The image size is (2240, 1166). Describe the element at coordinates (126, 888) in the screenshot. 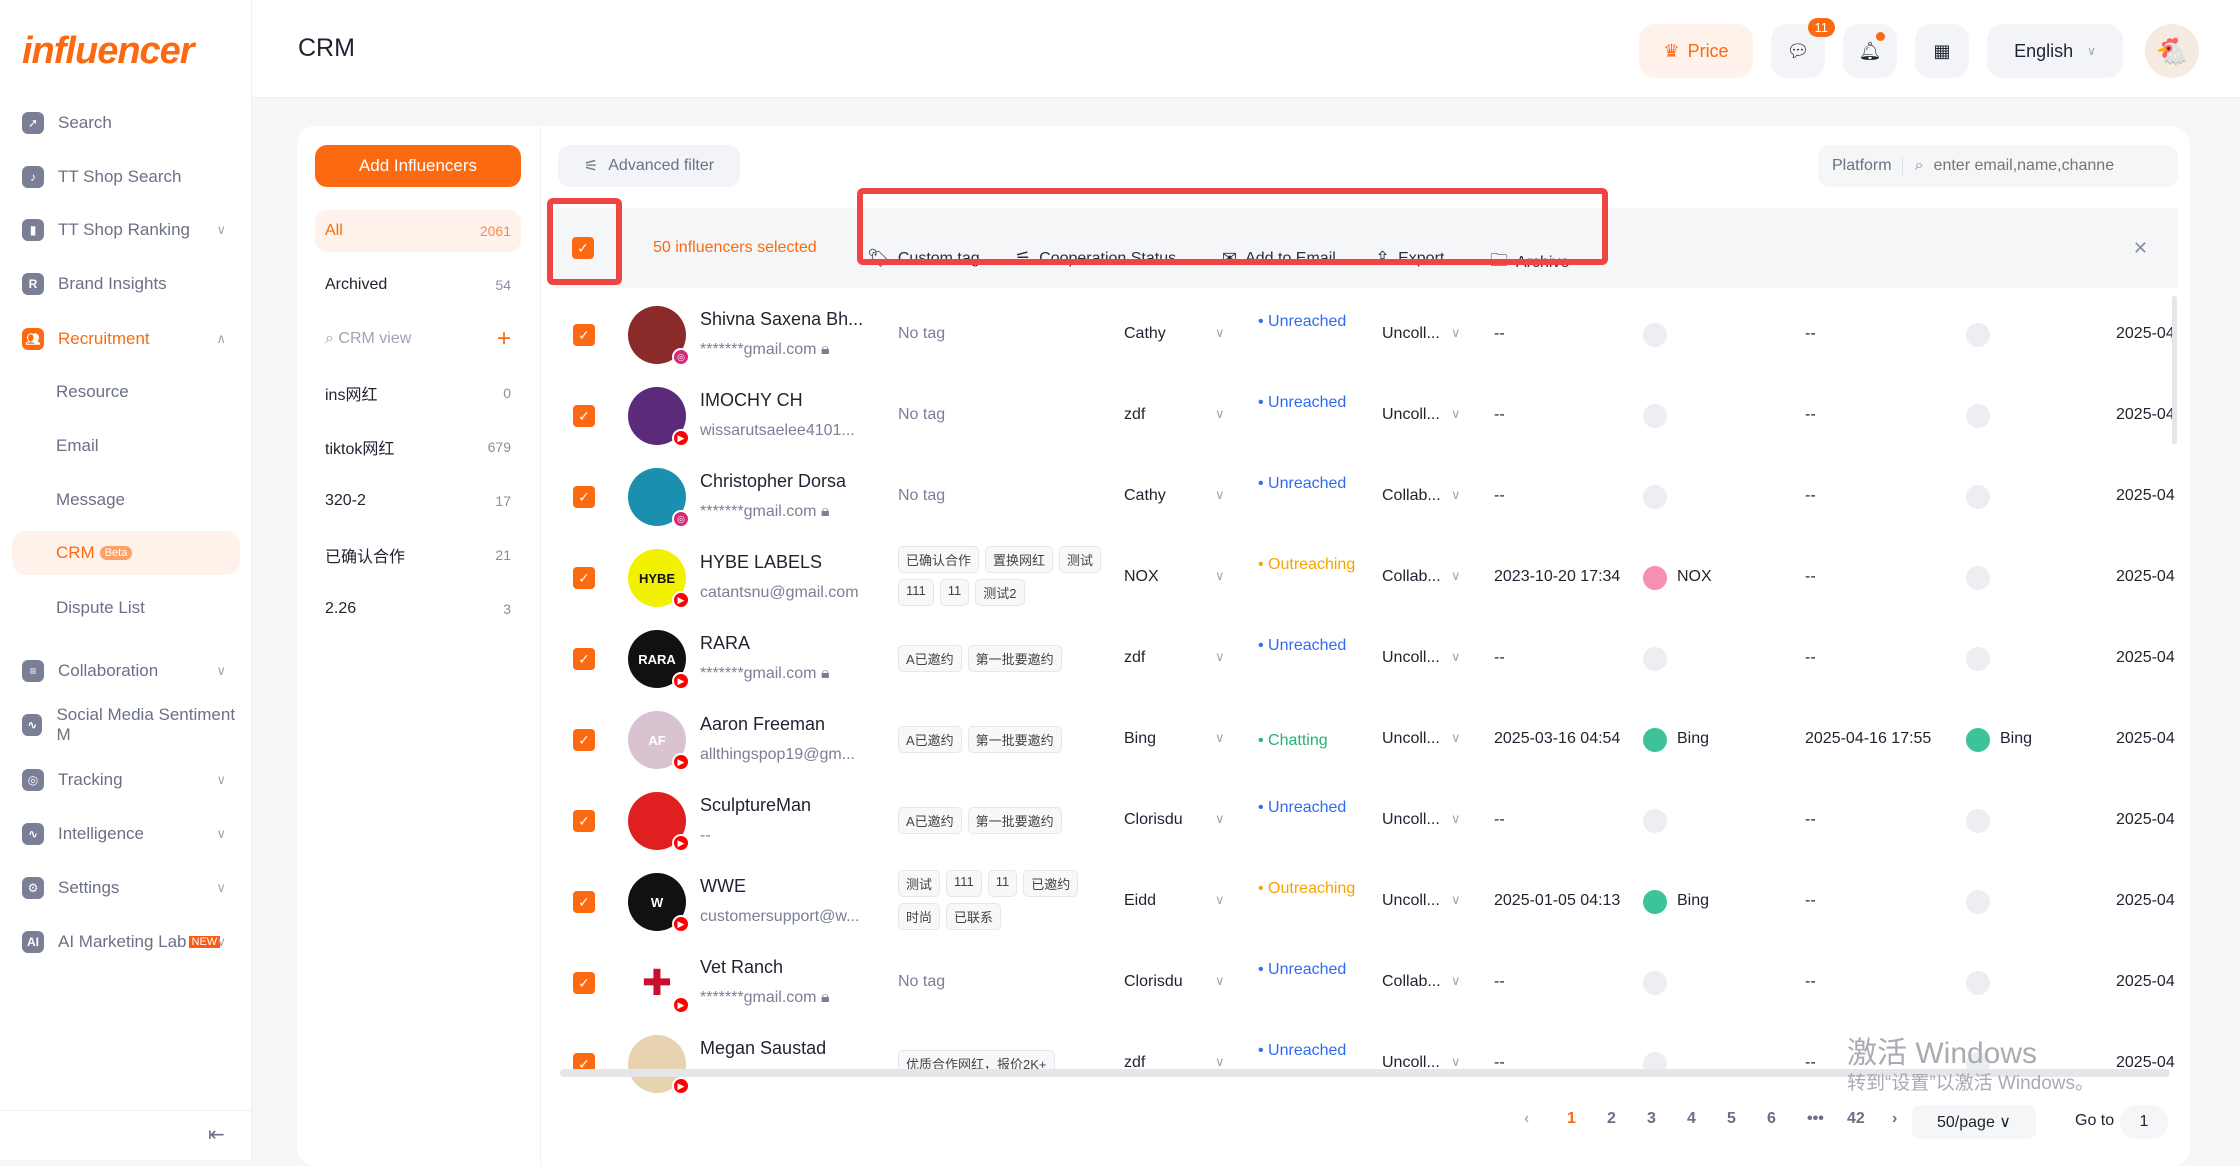

I see `sidebar-item-settings: ⚙ Settings ∨` at that location.